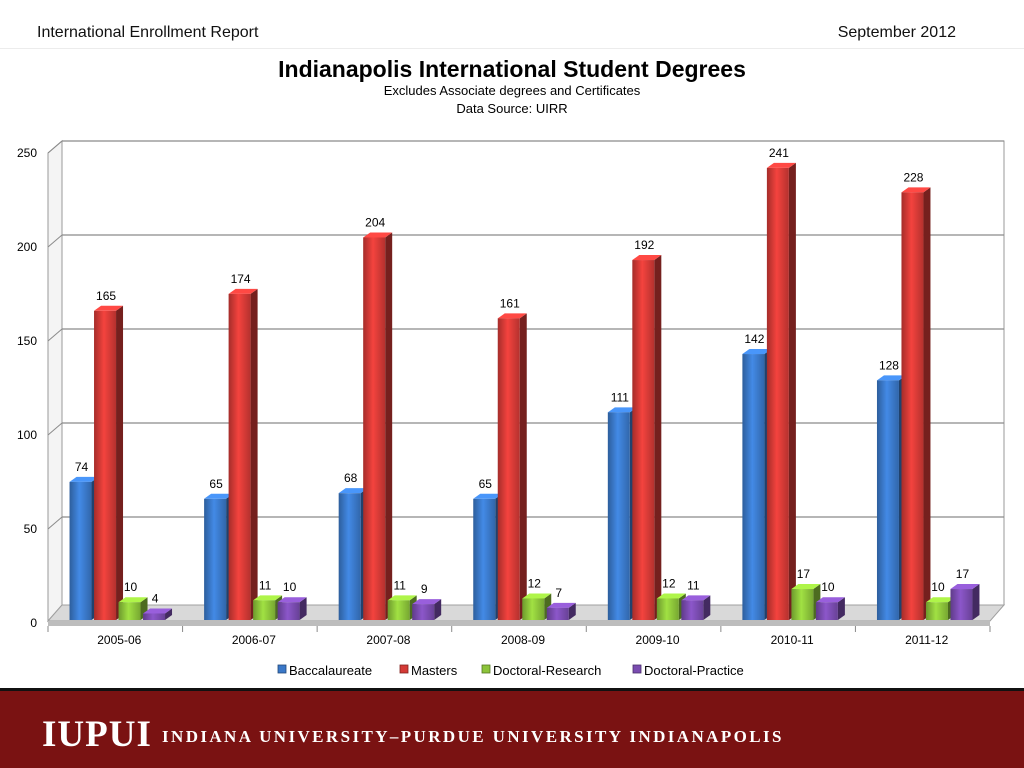 This screenshot has height=768, width=1024. Describe the element at coordinates (620, 397) in the screenshot. I see `data-label-baccalaureate: 111` at that location.